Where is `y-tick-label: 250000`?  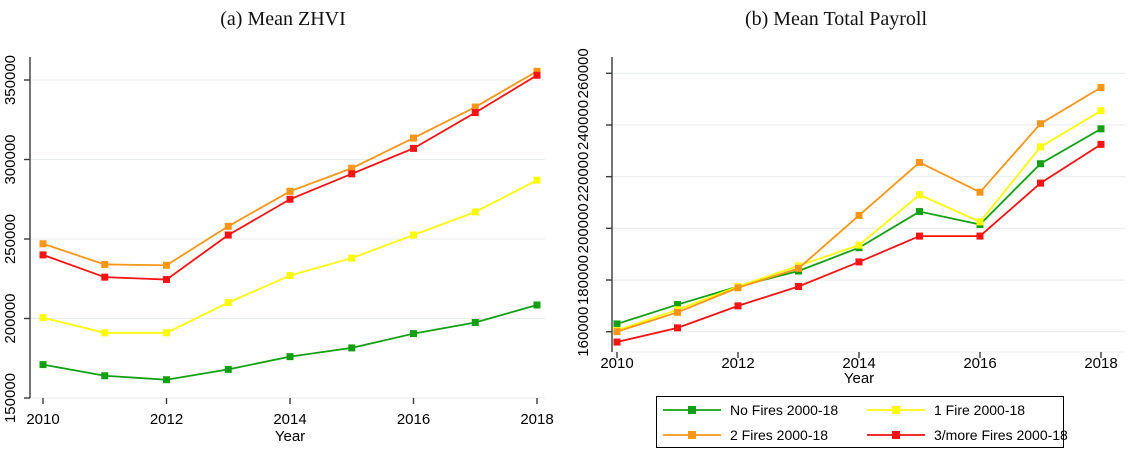 y-tick-label: 250000 is located at coordinates (10, 239).